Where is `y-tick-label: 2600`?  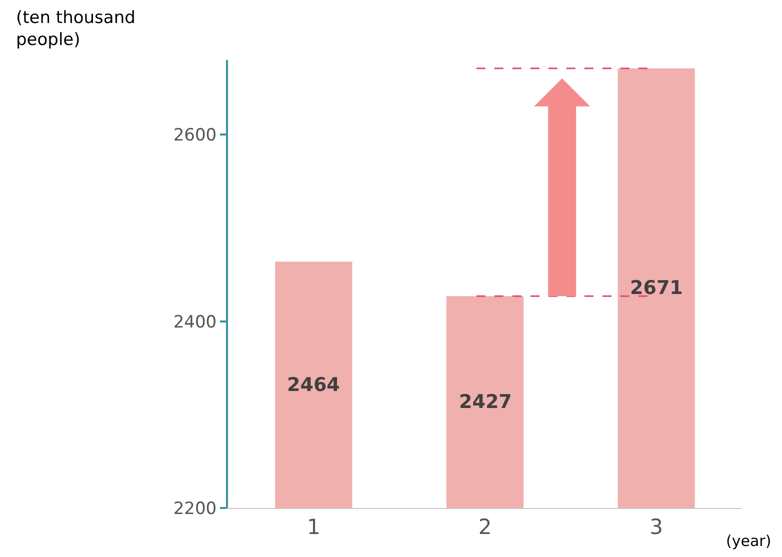
y-tick-label: 2600 is located at coordinates (195, 136).